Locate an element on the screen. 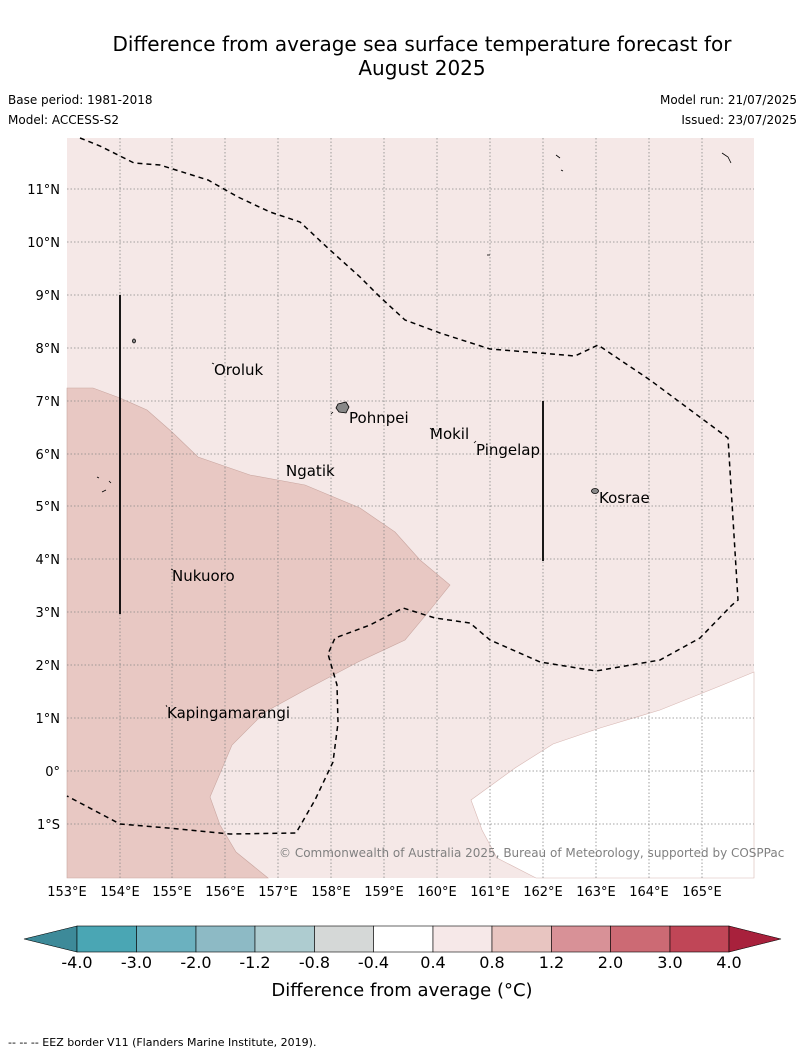  kapinga-atoll is located at coordinates (166, 706).